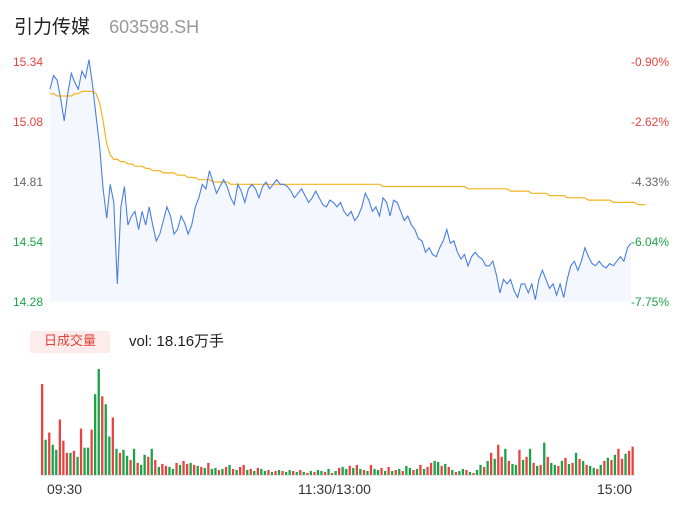 This screenshot has width=686, height=524. What do you see at coordinates (70, 342) in the screenshot?
I see `volume-tab-label: 日成交量` at bounding box center [70, 342].